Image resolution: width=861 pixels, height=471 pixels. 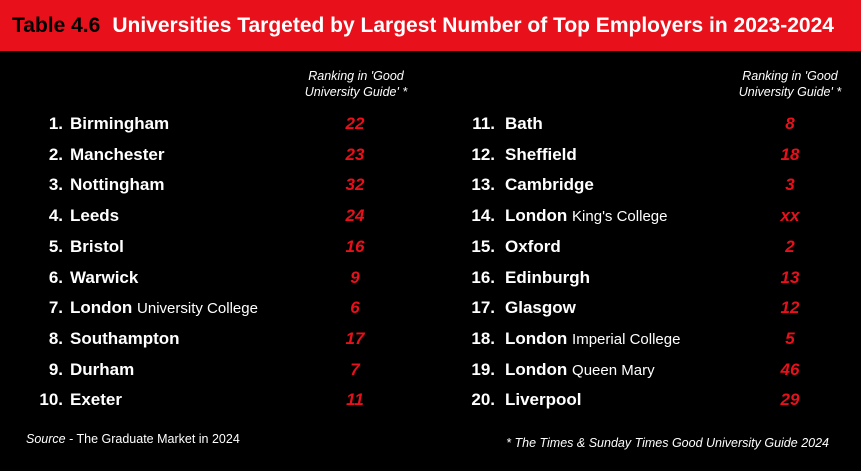 I want to click on table-row: 1. Birmingham 22, so click(x=215, y=124).